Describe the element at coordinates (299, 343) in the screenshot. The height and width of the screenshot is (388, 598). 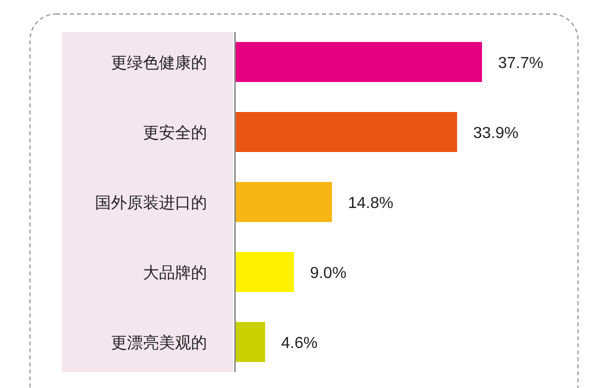
I see `data-label: 4.6%` at that location.